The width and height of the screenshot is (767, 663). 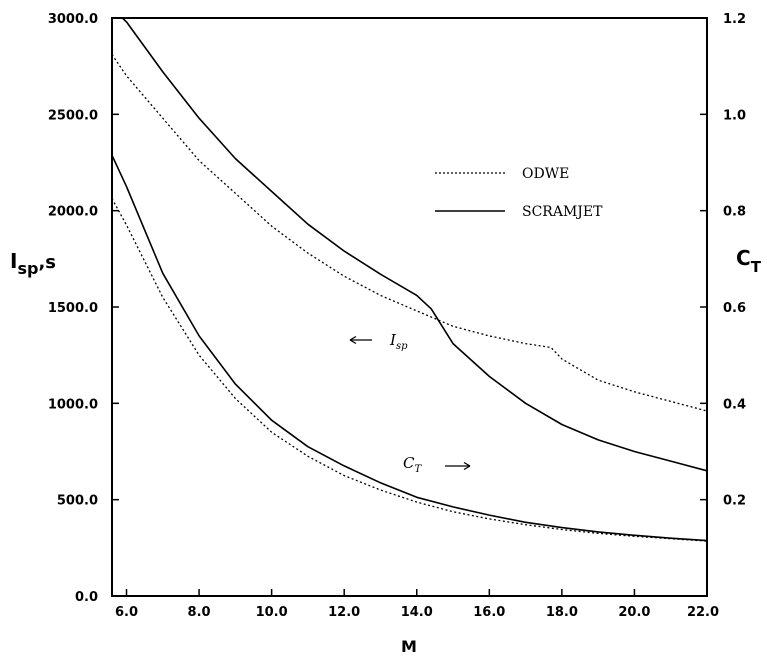 I want to click on legend-label-scramjet: SCRAMJET, so click(x=562, y=212).